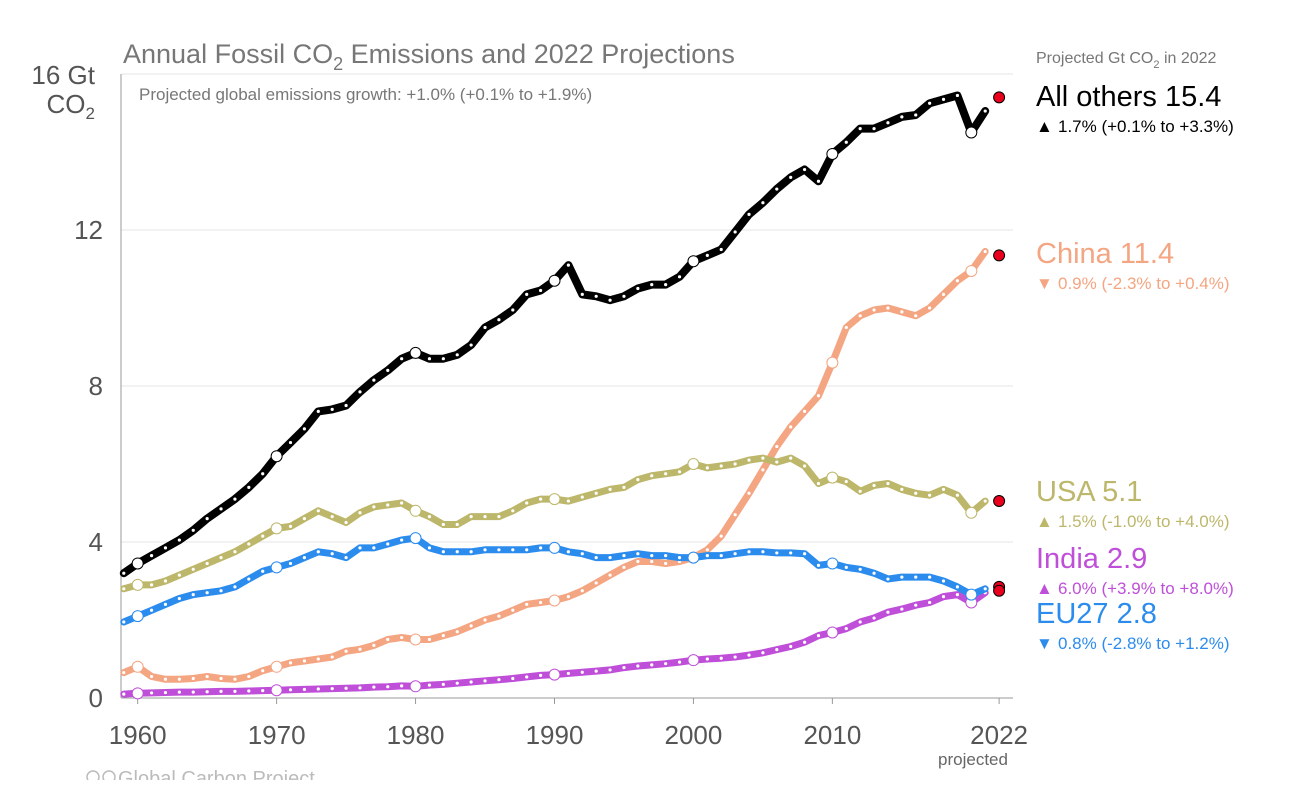 This screenshot has height=785, width=1302. I want to click on legend-name-india: India 2.9, so click(1091, 559).